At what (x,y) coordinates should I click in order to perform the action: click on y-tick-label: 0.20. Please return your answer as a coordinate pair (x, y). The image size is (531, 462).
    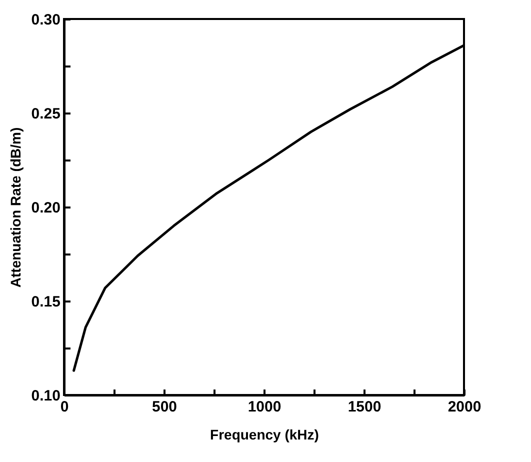
    Looking at the image, I should click on (45, 208).